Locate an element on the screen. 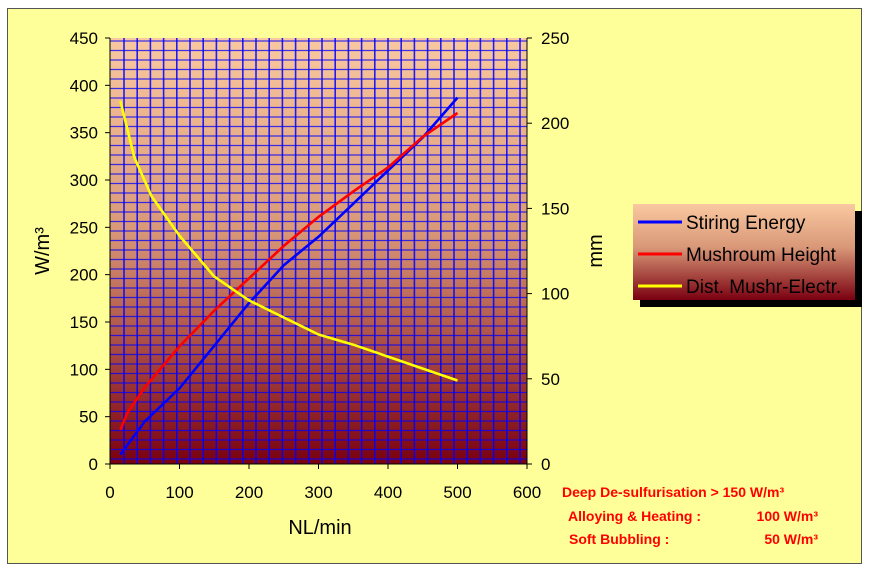  right-tick-label: 0 is located at coordinates (545, 464).